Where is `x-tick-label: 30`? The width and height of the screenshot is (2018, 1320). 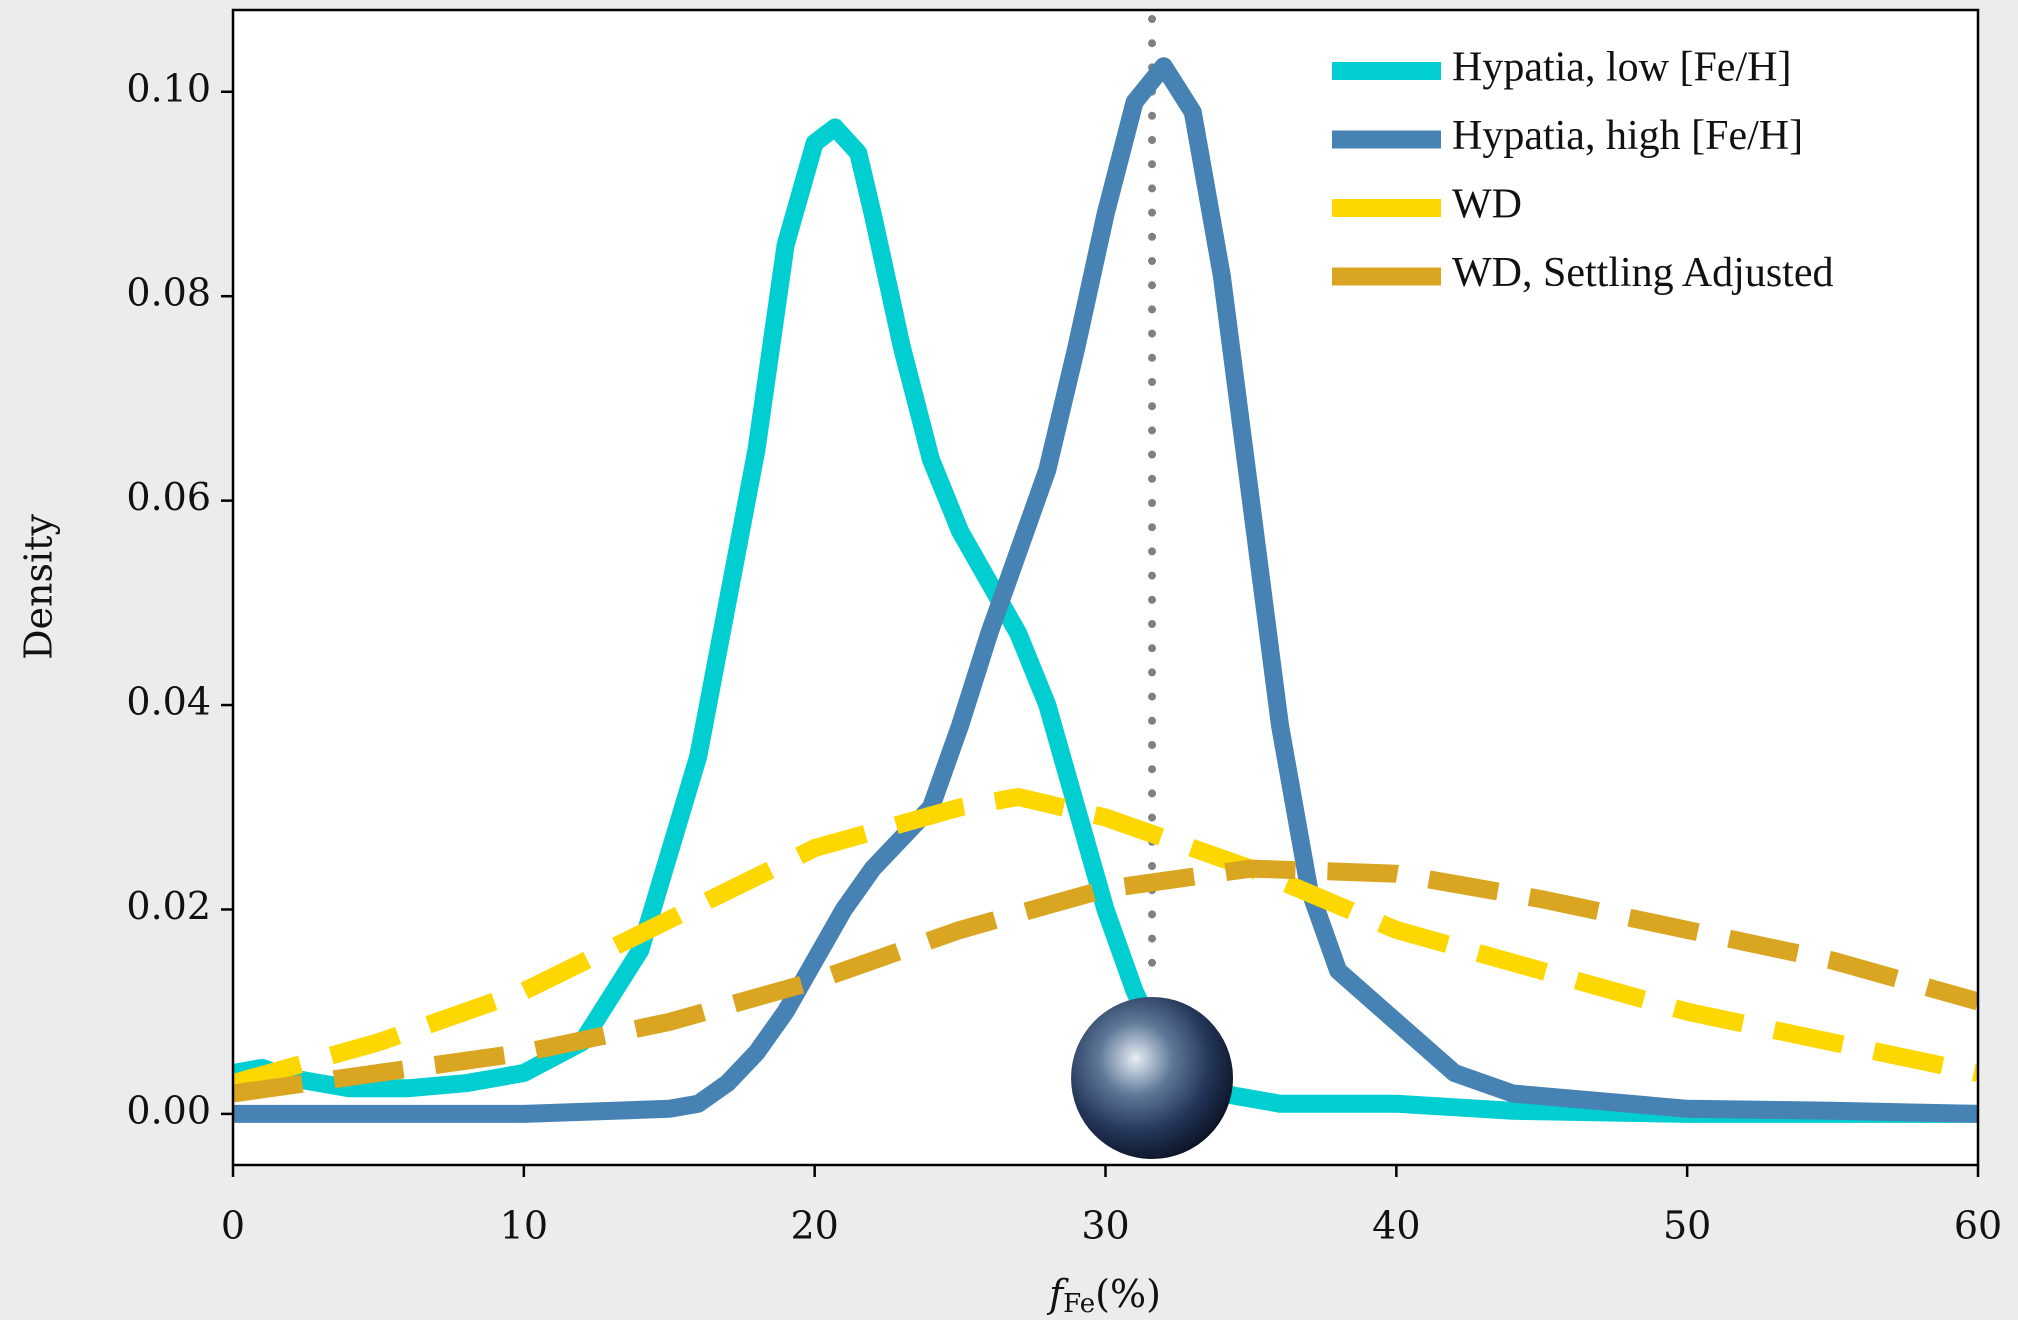 x-tick-label: 30 is located at coordinates (1105, 1226).